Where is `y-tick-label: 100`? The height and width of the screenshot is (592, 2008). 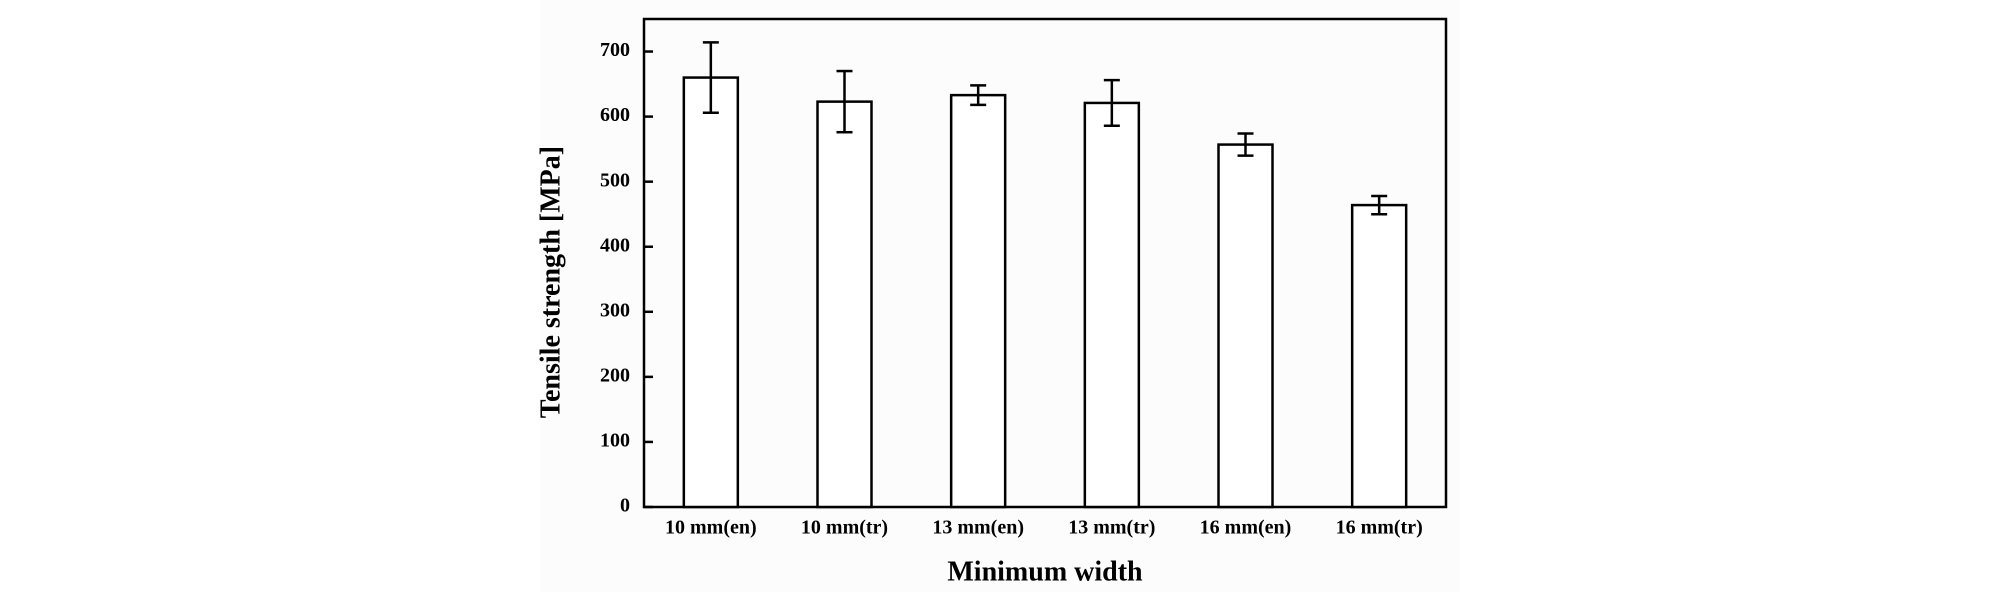 y-tick-label: 100 is located at coordinates (615, 441).